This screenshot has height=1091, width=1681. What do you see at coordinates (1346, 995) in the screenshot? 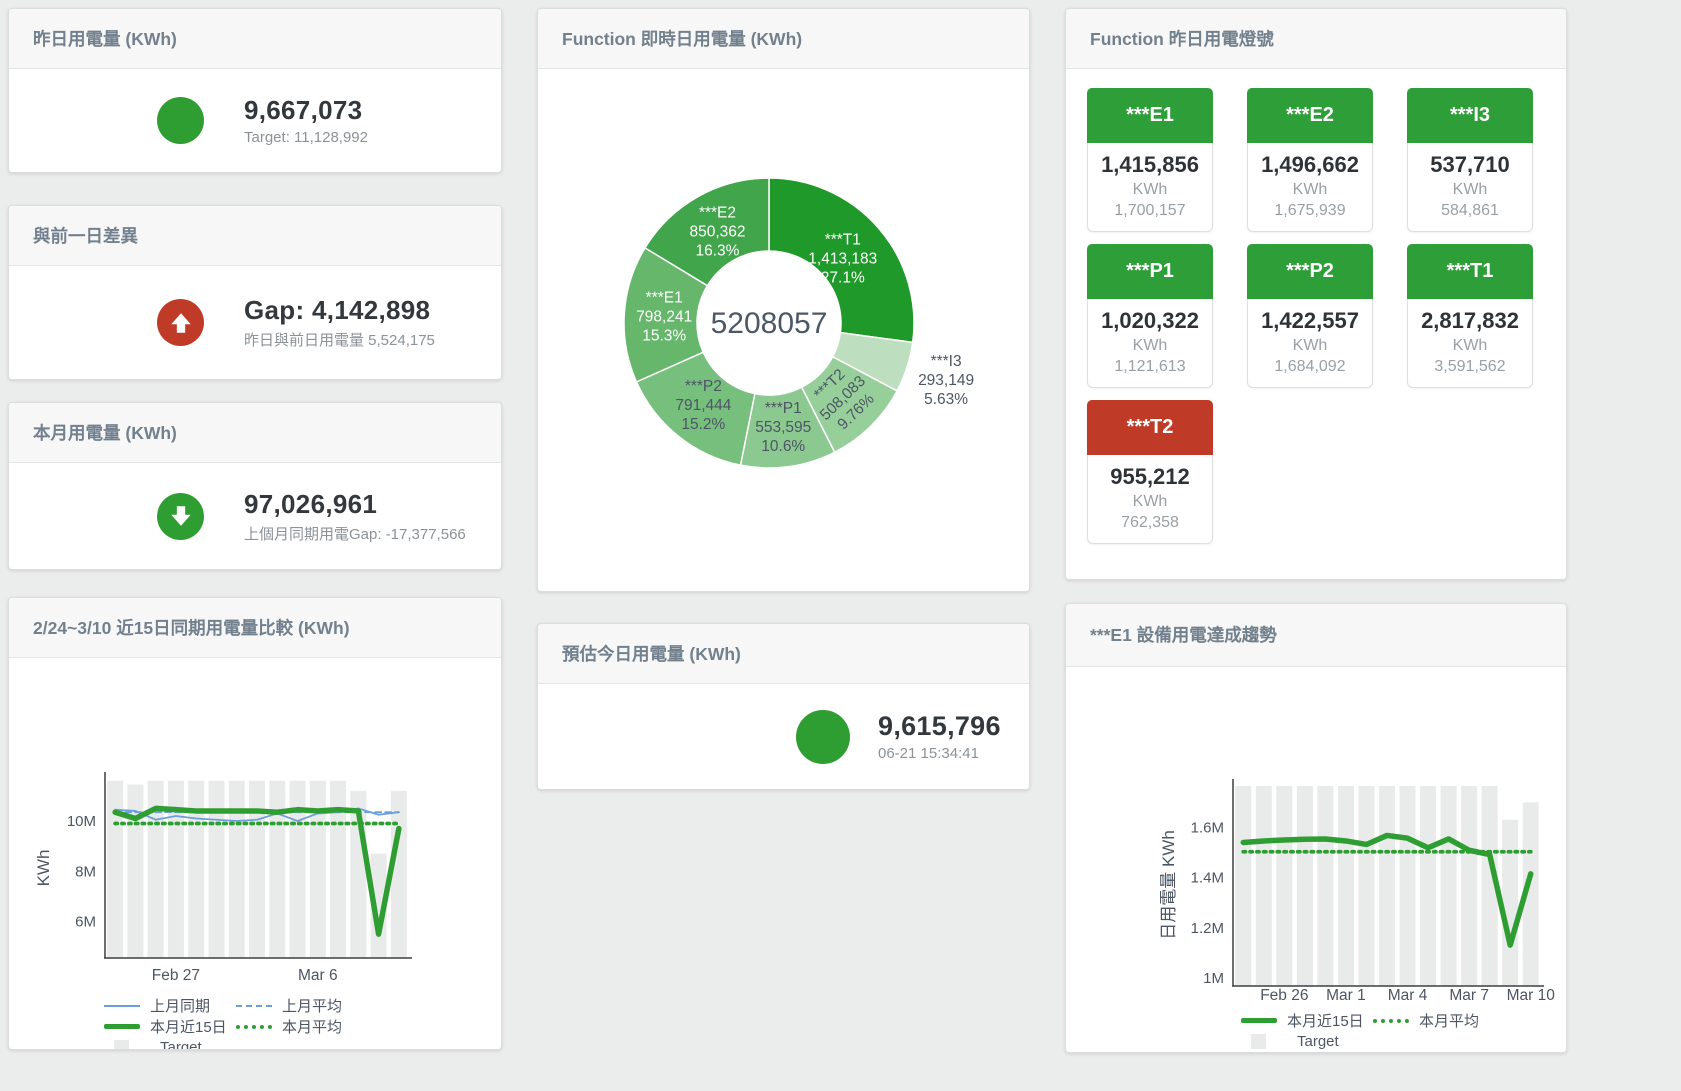
I see `svg-text: Mar 1` at bounding box center [1346, 995].